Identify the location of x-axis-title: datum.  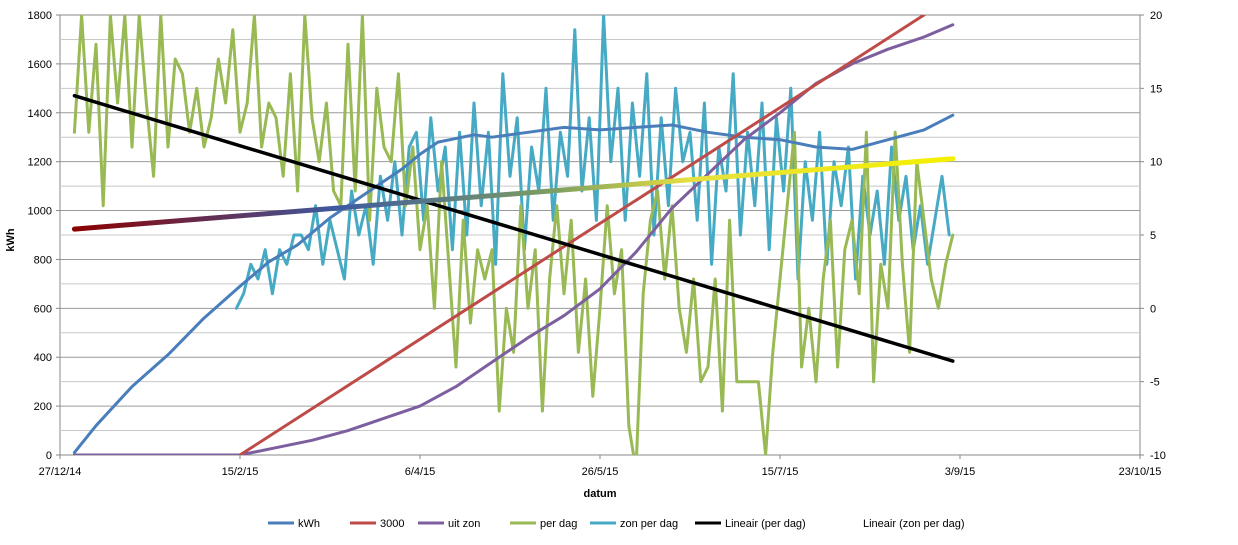
(600, 494).